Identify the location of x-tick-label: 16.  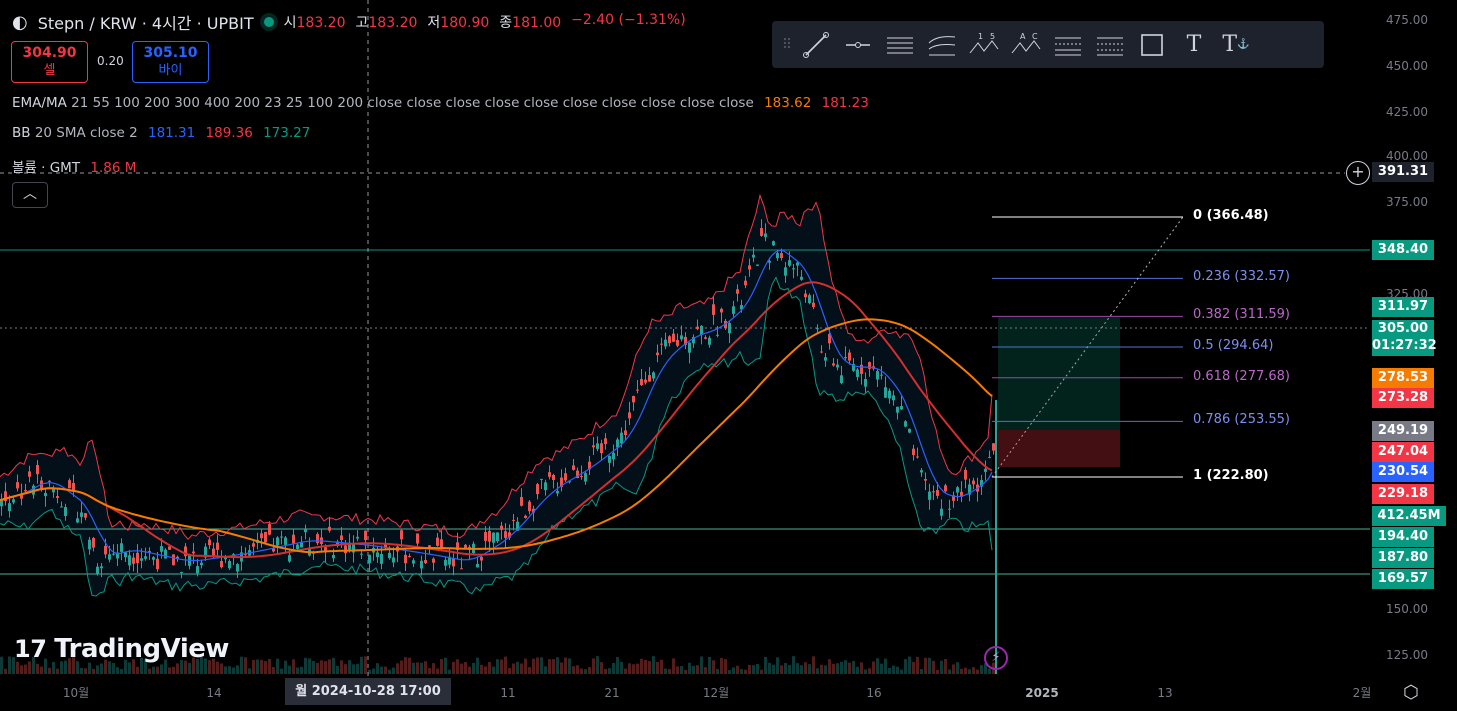
(873, 693).